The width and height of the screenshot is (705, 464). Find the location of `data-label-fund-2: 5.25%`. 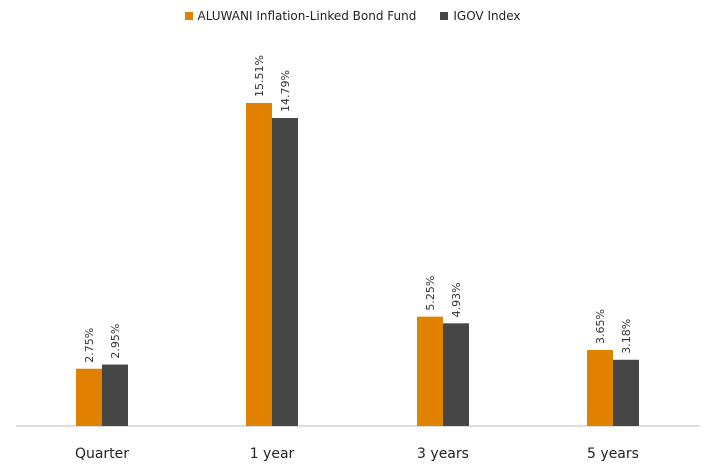

data-label-fund-2: 5.25% is located at coordinates (430, 293).